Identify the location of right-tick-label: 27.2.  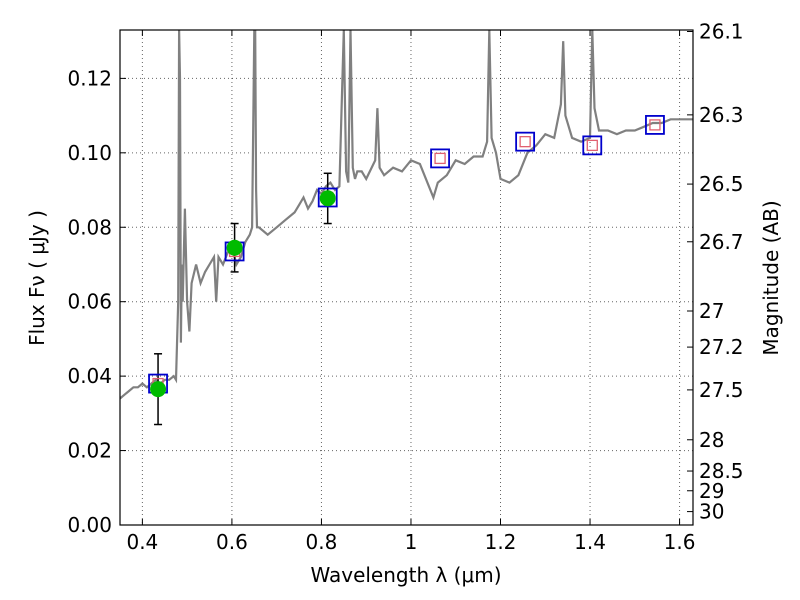
(721, 347).